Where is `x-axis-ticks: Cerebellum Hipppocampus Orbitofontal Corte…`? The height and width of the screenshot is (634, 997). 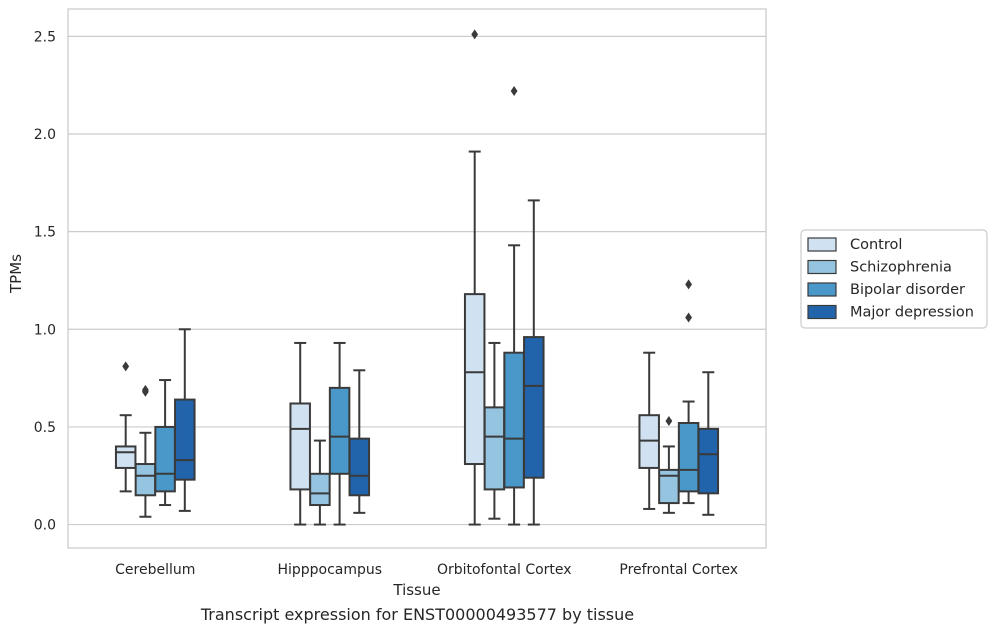
x-axis-ticks: Cerebellum Hipppocampus Orbitofontal Corte… is located at coordinates (426, 570).